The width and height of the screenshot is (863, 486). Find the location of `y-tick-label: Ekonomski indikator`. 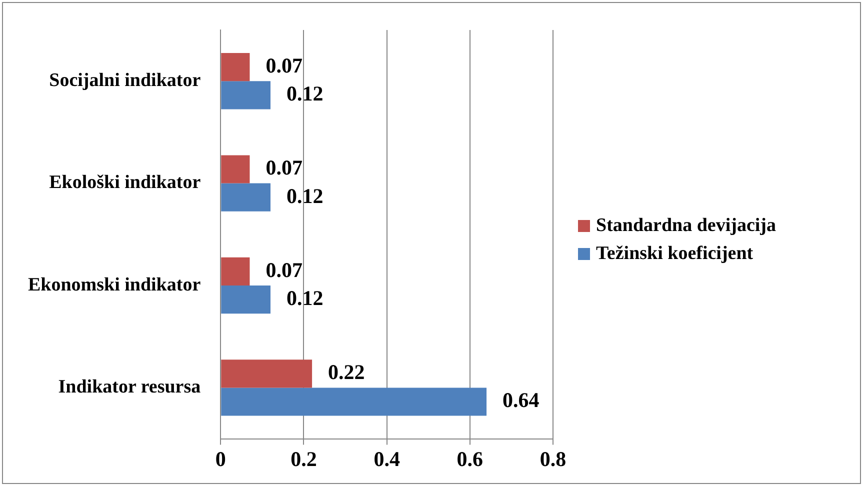

y-tick-label: Ekonomski indikator is located at coordinates (115, 285).